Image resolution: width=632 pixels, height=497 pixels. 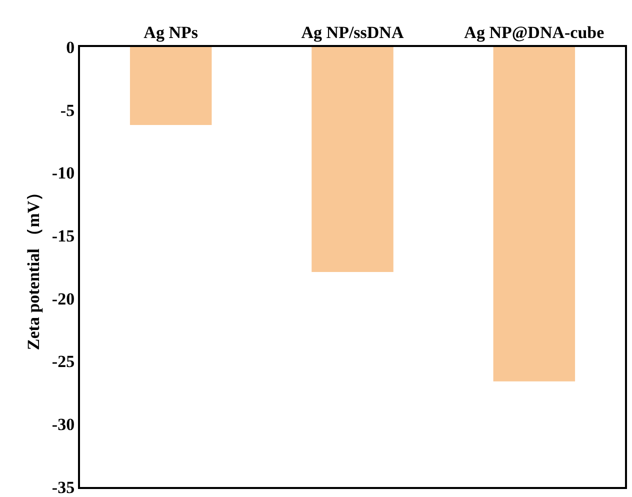 I want to click on x-tick-label: Ag NP/ssDNA, so click(x=352, y=32).